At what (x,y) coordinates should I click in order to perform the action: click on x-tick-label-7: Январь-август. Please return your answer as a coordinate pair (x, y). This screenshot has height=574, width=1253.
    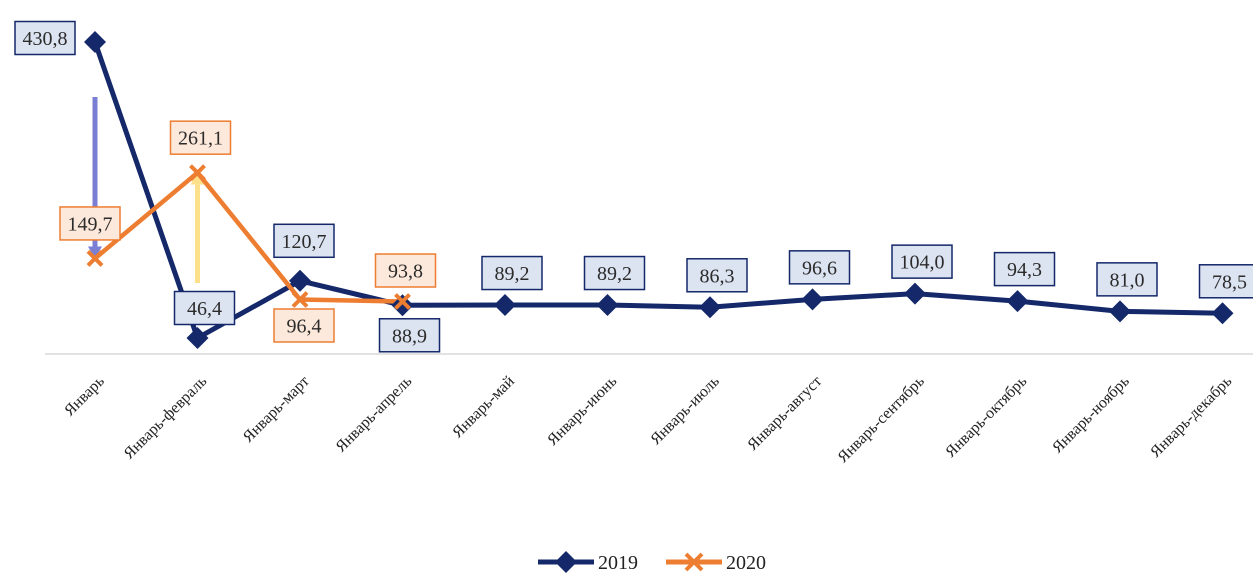
    Looking at the image, I should click on (784, 413).